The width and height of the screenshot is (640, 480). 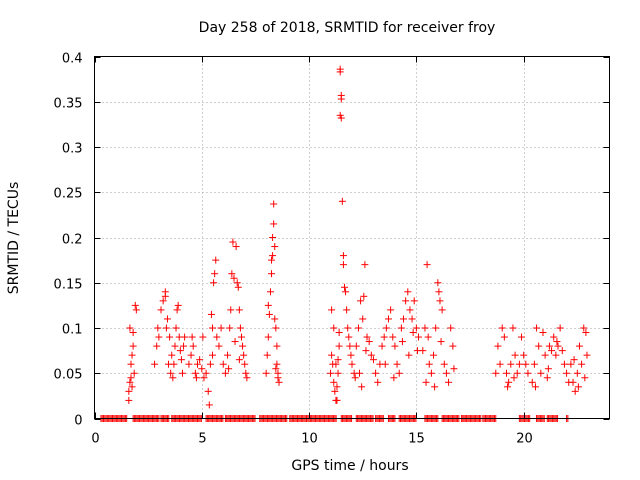 What do you see at coordinates (349, 466) in the screenshot?
I see `x-axis-label: GPS time / hours` at bounding box center [349, 466].